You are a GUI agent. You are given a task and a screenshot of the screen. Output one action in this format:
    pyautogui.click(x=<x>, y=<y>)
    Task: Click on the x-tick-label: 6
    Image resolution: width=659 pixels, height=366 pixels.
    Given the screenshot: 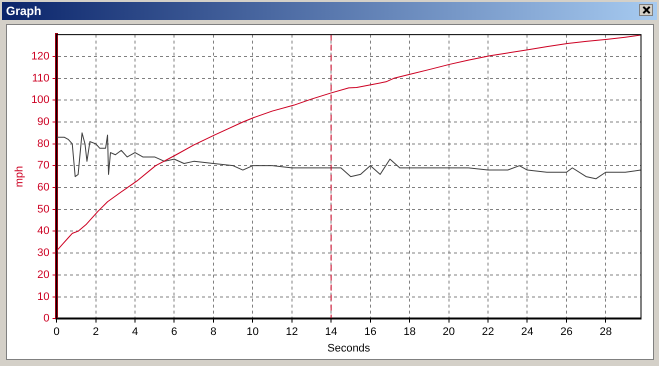 What is the action you would take?
    pyautogui.click(x=174, y=332)
    